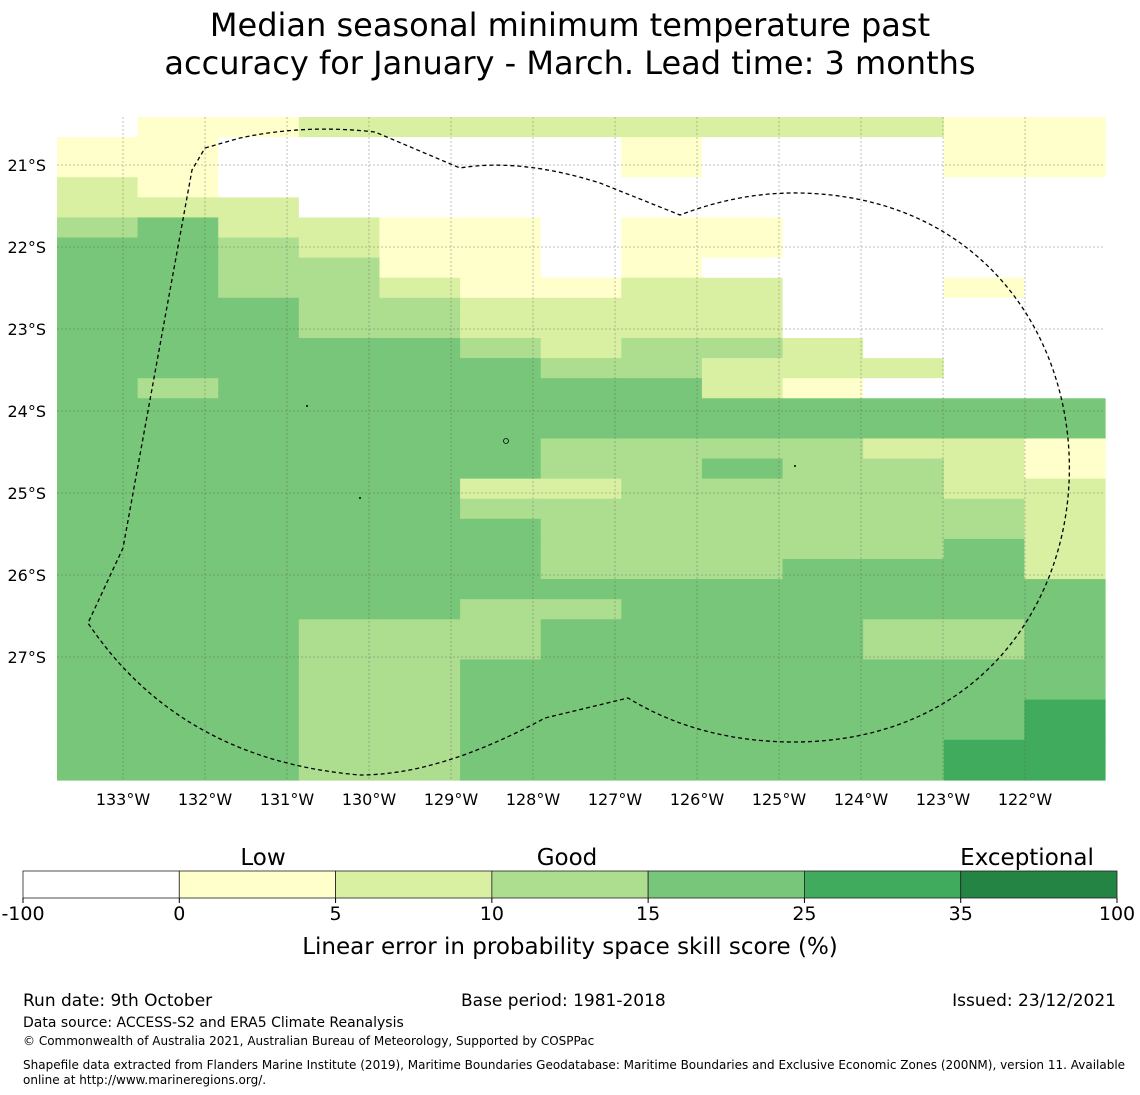 This screenshot has width=1140, height=1095. I want to click on title-line-1: Median seasonal minimum temperature past, so click(570, 25).